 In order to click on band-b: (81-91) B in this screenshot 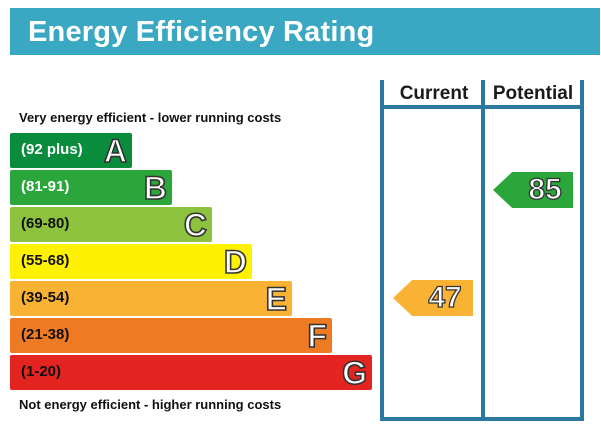, I will do `click(91, 188)`.